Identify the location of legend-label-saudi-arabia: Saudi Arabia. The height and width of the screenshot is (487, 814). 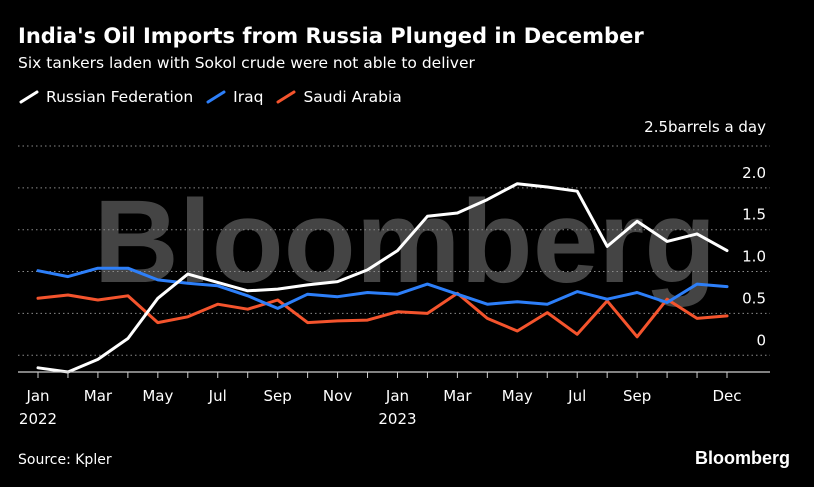
(352, 97).